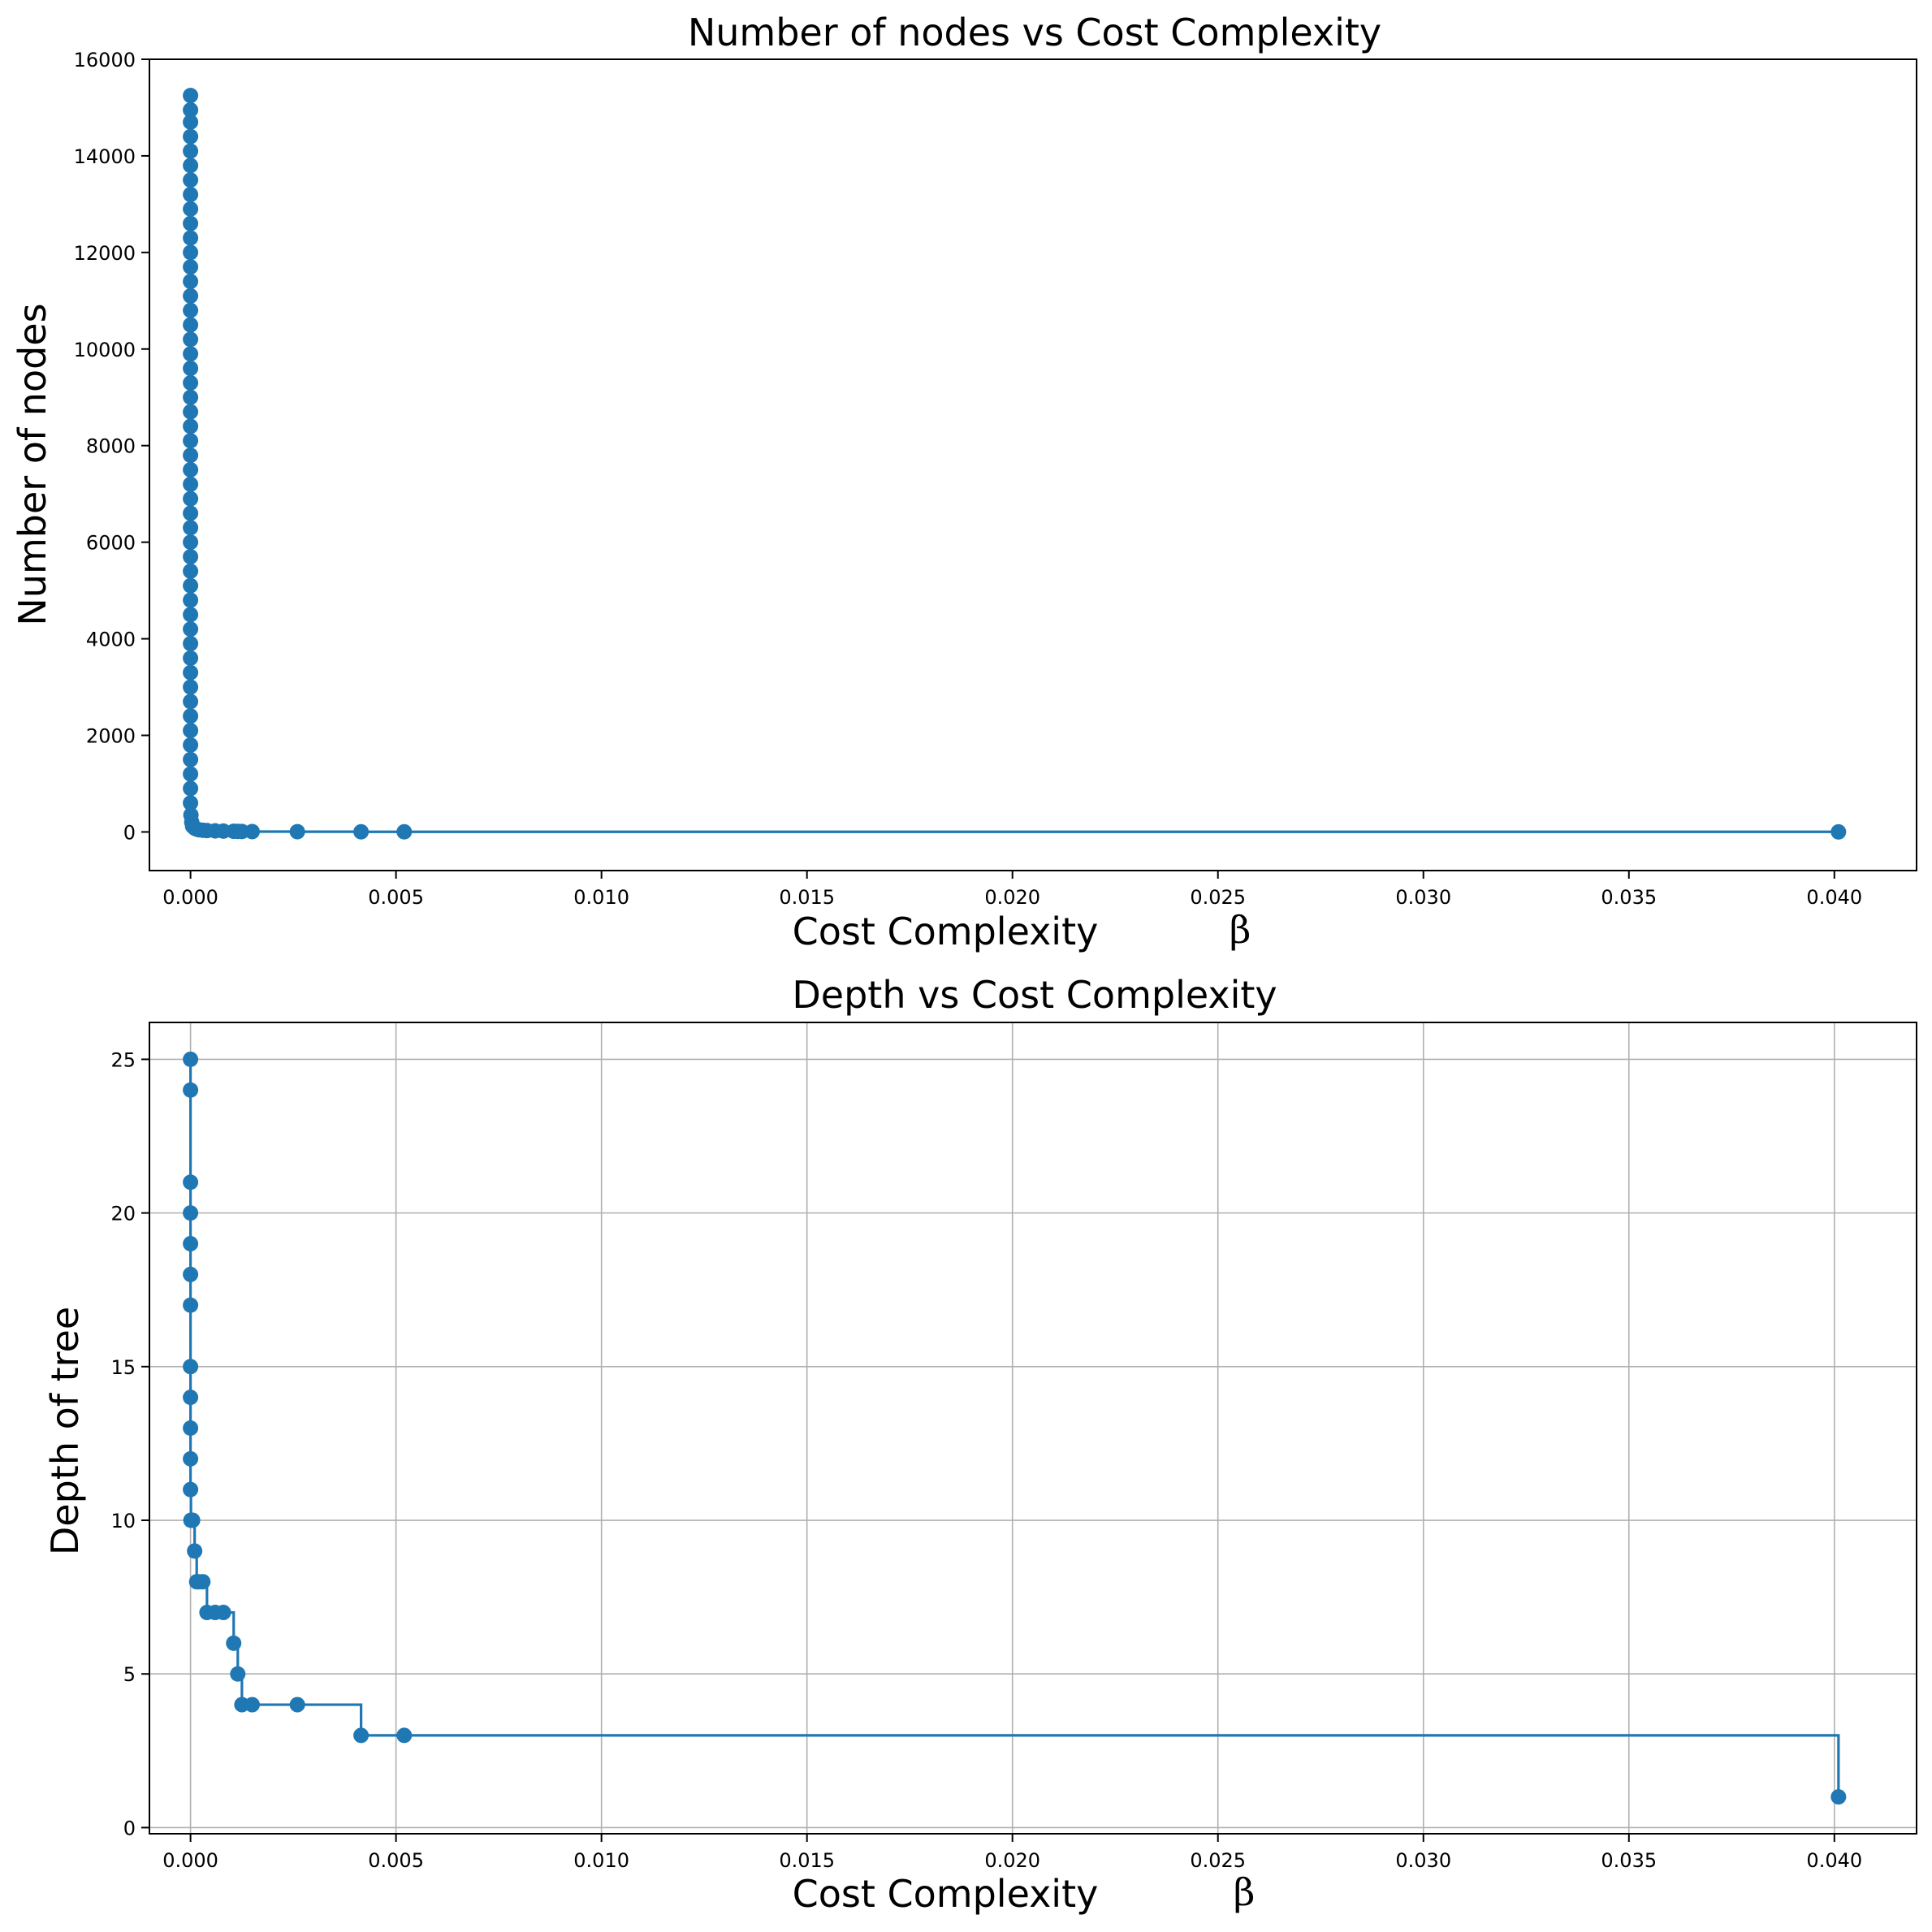 The image size is (1932, 1932). Describe the element at coordinates (1629, 898) in the screenshot. I see `nodes-x-tick-label: 0.035` at that location.